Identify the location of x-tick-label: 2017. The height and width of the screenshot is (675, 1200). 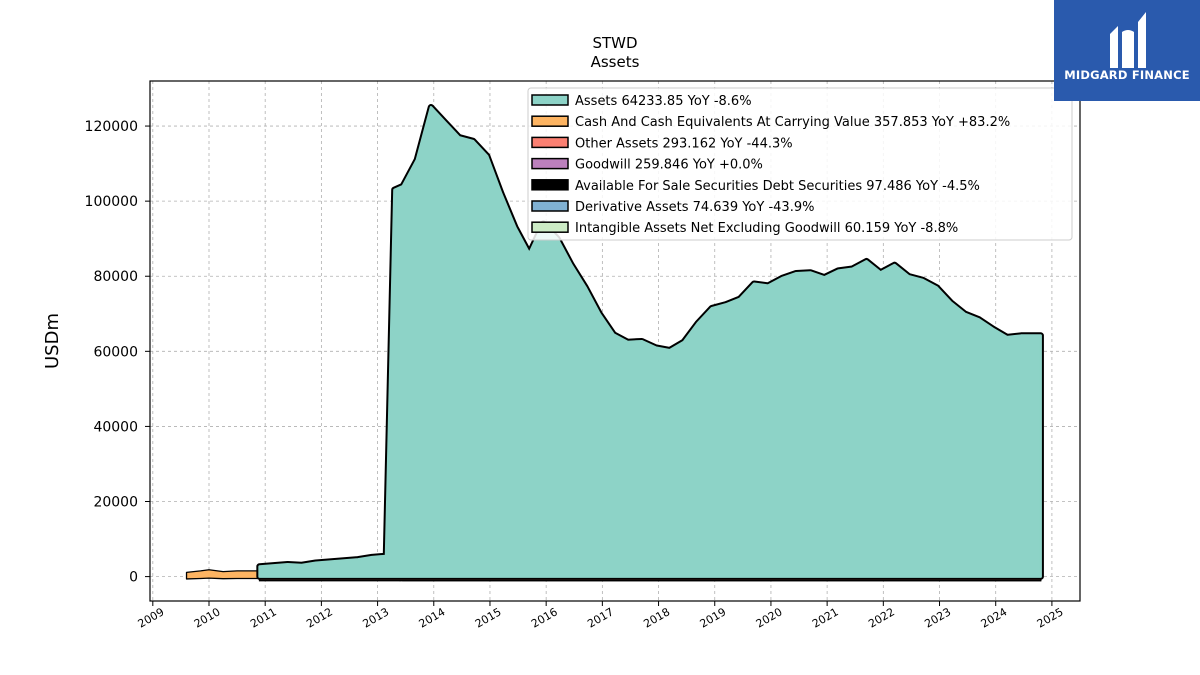
(600, 617).